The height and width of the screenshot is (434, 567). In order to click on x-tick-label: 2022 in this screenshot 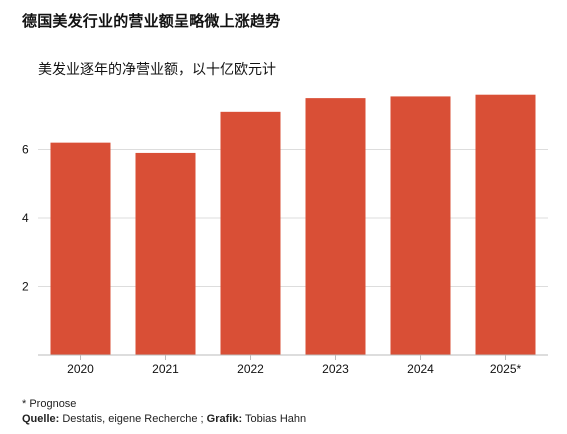, I will do `click(250, 369)`.